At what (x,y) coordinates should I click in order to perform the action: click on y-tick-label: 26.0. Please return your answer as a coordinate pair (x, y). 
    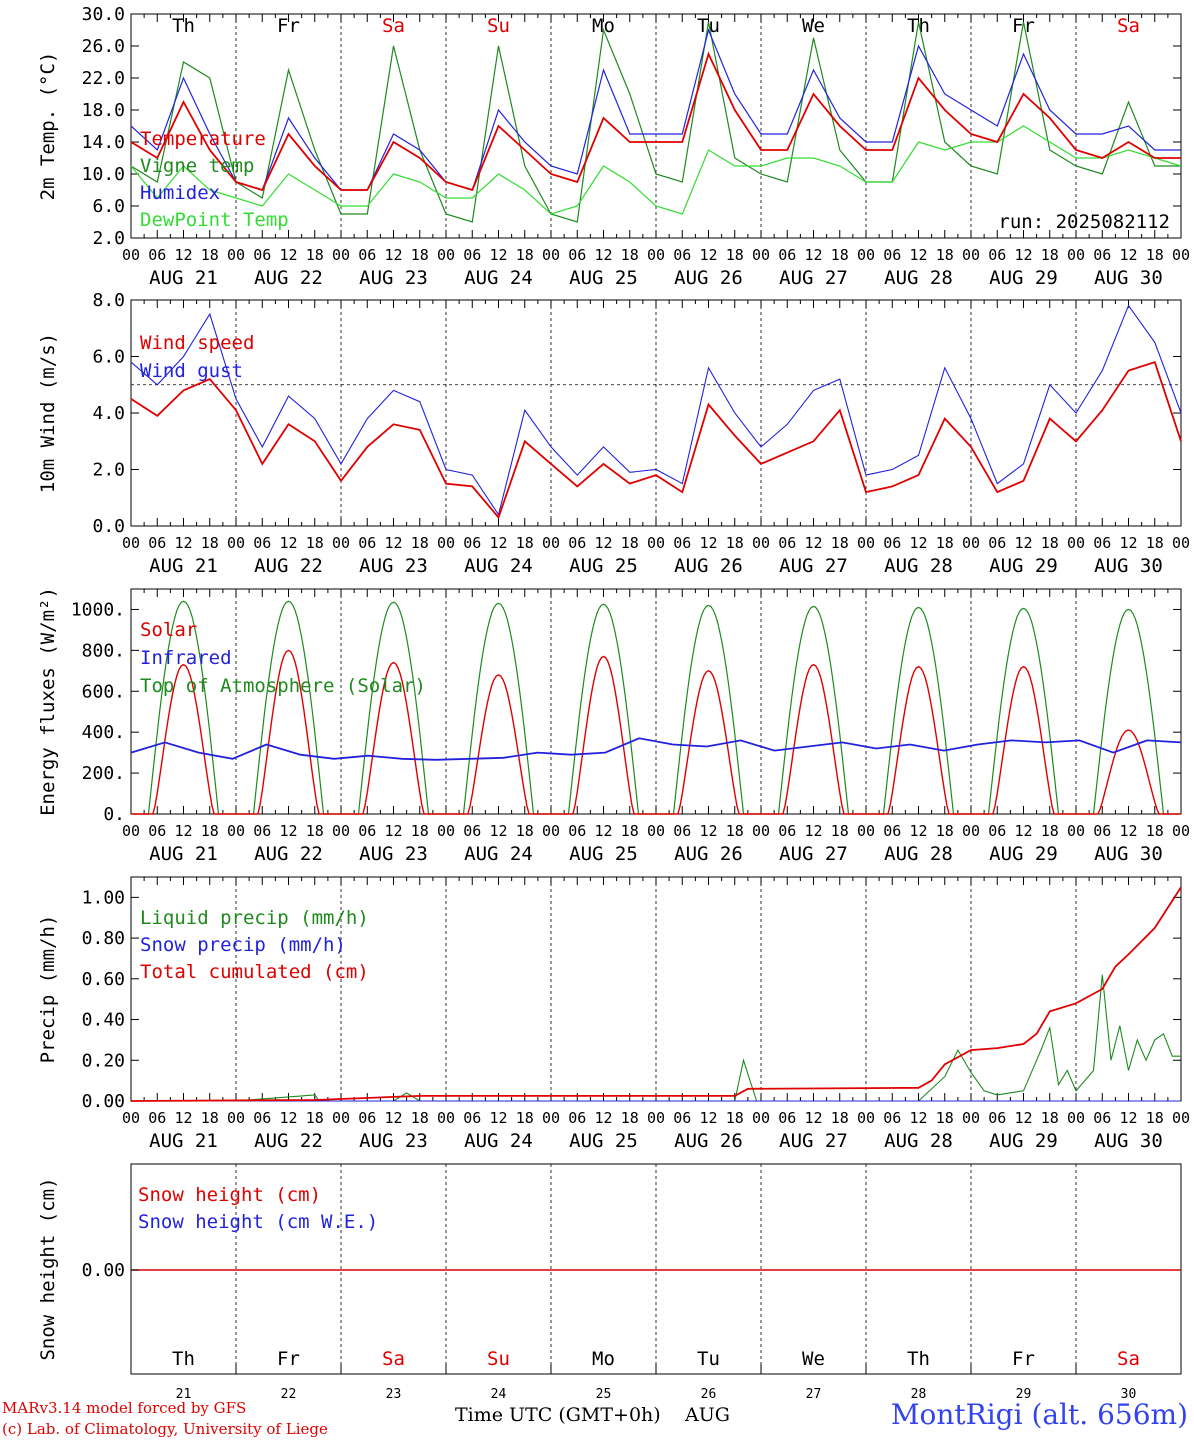
    Looking at the image, I should click on (103, 46).